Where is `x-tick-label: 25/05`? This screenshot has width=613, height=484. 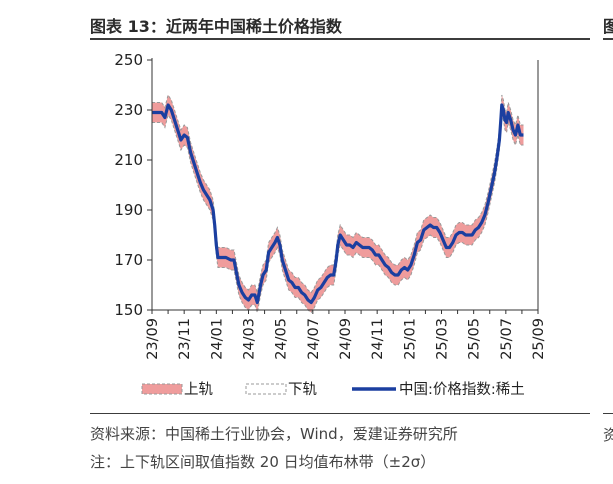 x-tick-label: 25/05 is located at coordinates (475, 339).